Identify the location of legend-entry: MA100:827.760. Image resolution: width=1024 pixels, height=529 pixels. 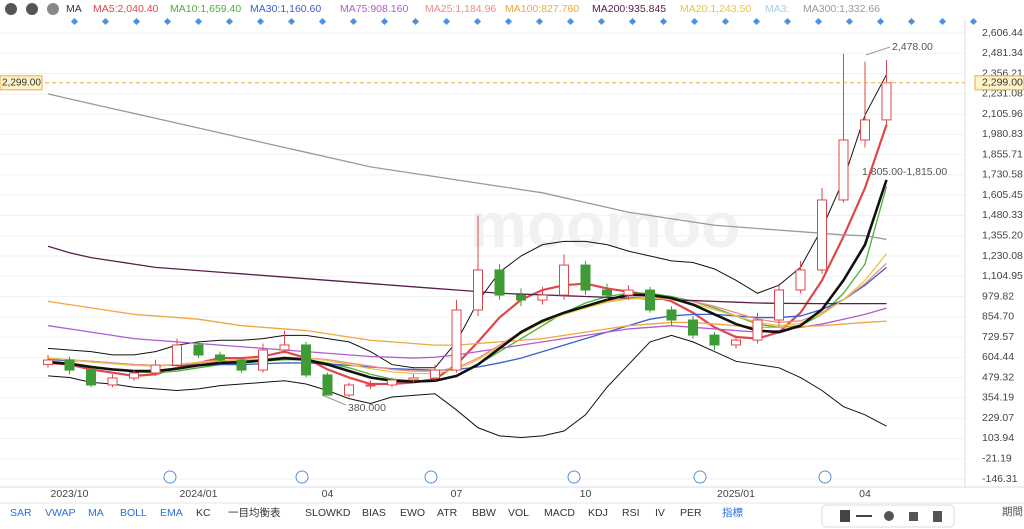
(542, 9).